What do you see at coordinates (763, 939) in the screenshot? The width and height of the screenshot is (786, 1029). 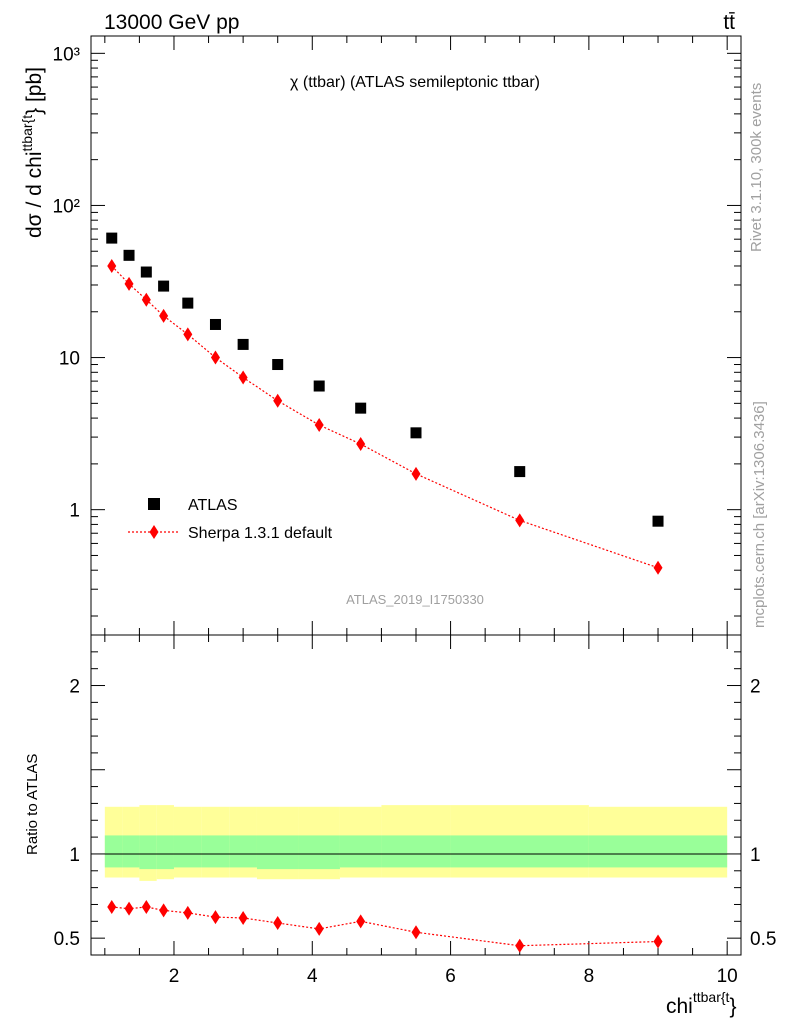 I see `ratio-y-tick-label-right: 0.5` at bounding box center [763, 939].